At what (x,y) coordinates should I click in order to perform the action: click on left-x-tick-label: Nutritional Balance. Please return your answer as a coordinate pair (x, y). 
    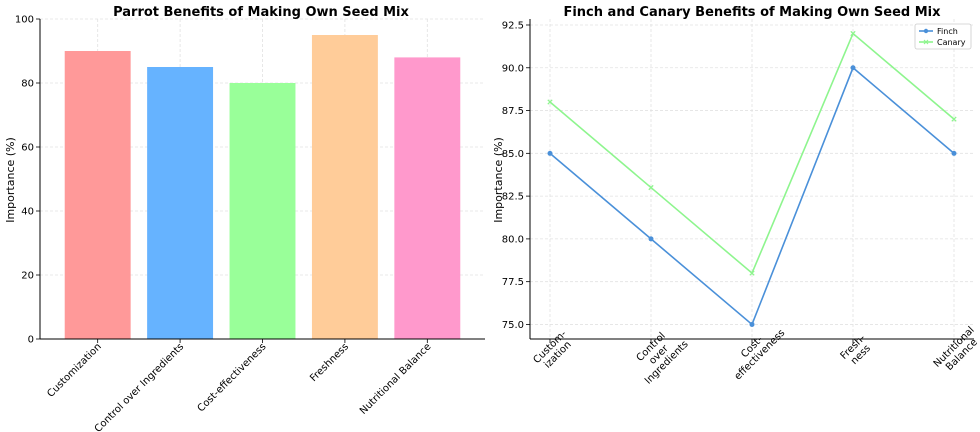
    Looking at the image, I should click on (395, 378).